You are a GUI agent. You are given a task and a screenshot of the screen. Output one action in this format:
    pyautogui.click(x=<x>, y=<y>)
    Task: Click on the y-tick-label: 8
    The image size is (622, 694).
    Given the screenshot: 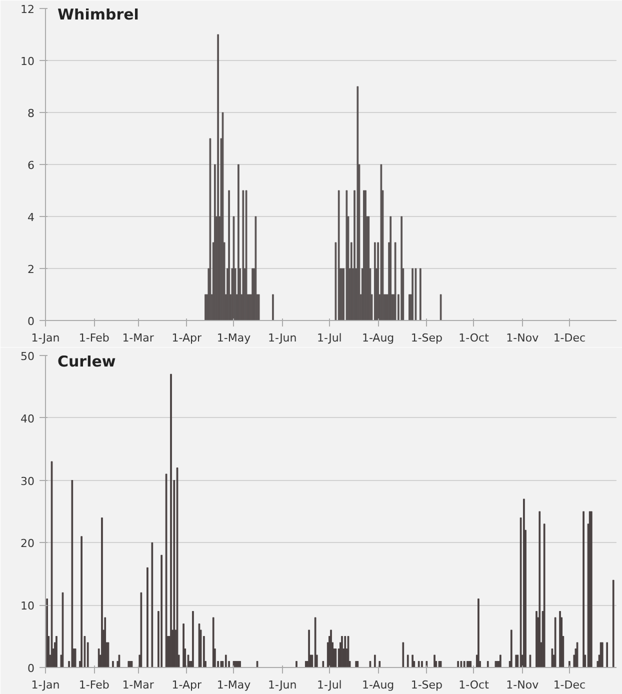 What is the action you would take?
    pyautogui.click(x=31, y=113)
    